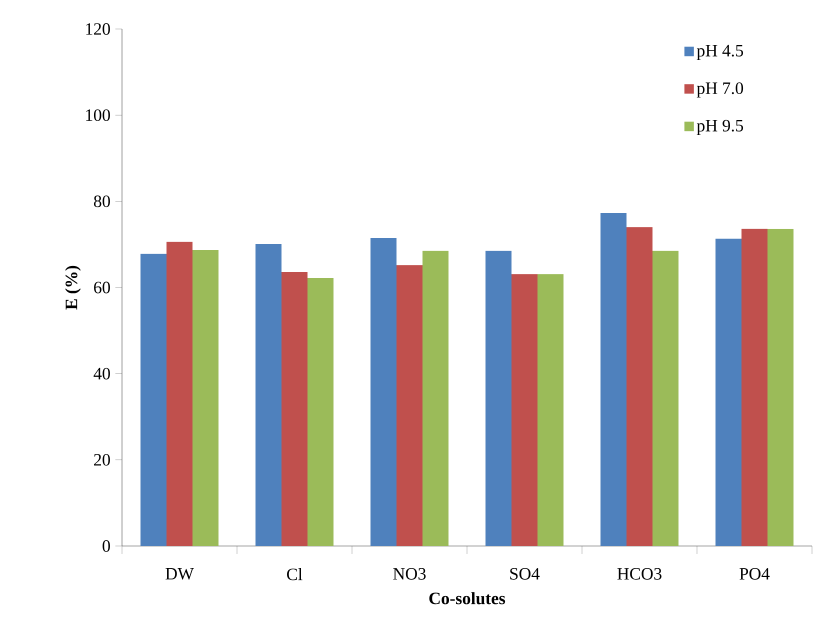 The height and width of the screenshot is (640, 817). Describe the element at coordinates (294, 574) in the screenshot. I see `x-tick-label: Cl` at that location.